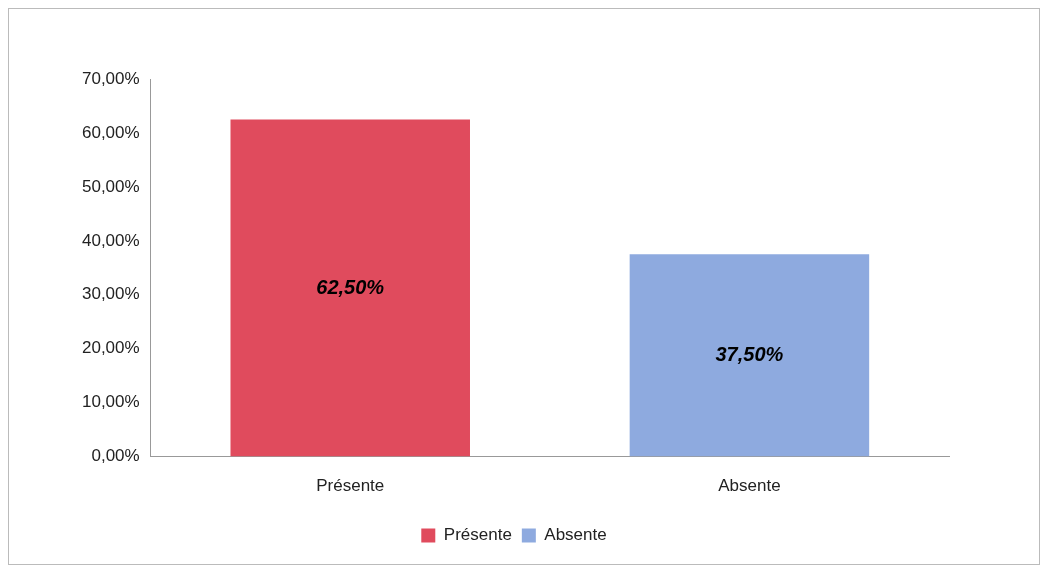 The width and height of the screenshot is (1046, 571). What do you see at coordinates (110, 402) in the screenshot?
I see `y-tick-label: 10,00%` at bounding box center [110, 402].